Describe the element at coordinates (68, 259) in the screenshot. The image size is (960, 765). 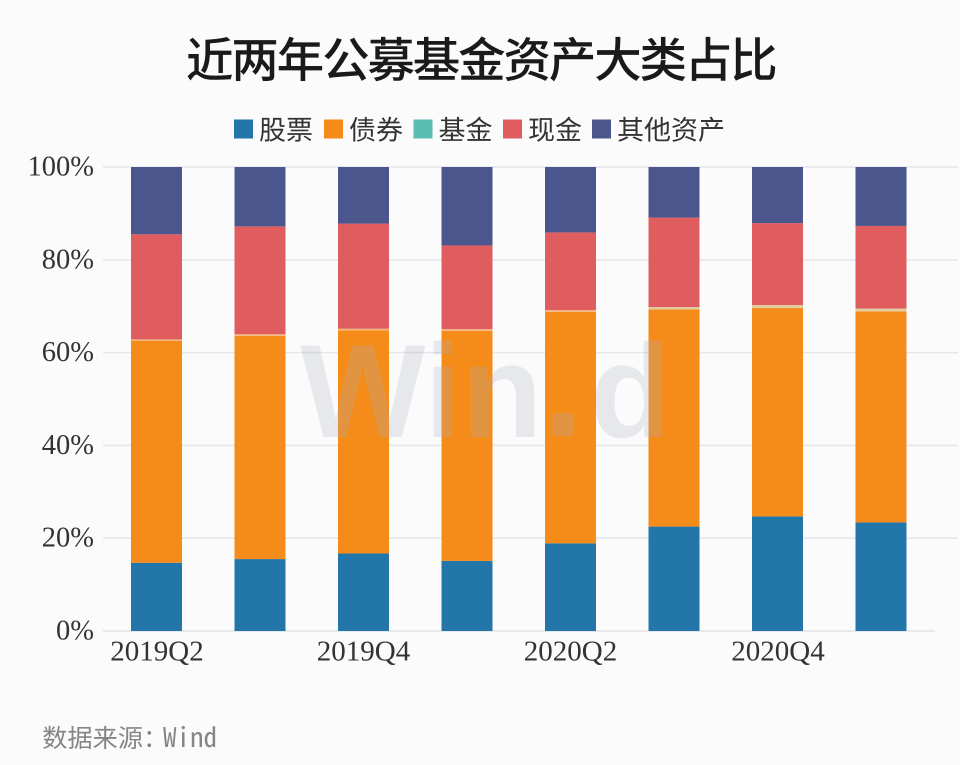
I see `svg-text: 80%` at that location.